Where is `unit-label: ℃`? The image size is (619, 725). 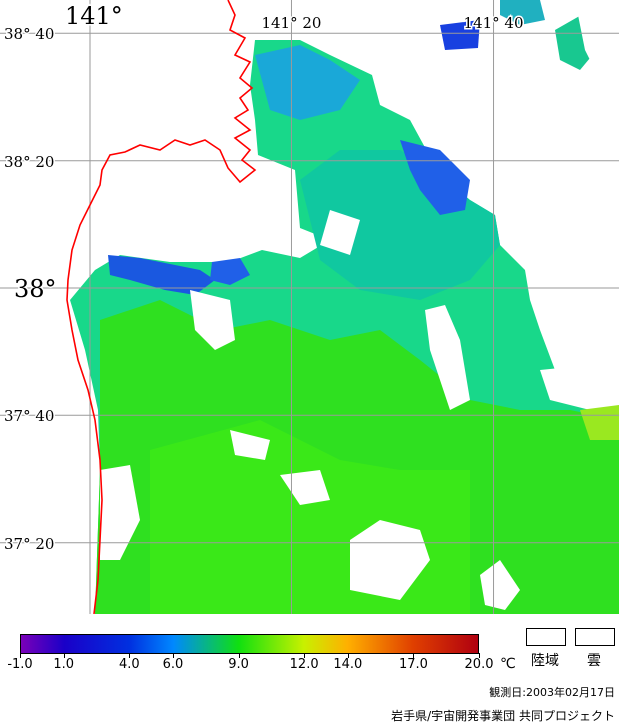 unit-label: ℃ is located at coordinates (508, 664).